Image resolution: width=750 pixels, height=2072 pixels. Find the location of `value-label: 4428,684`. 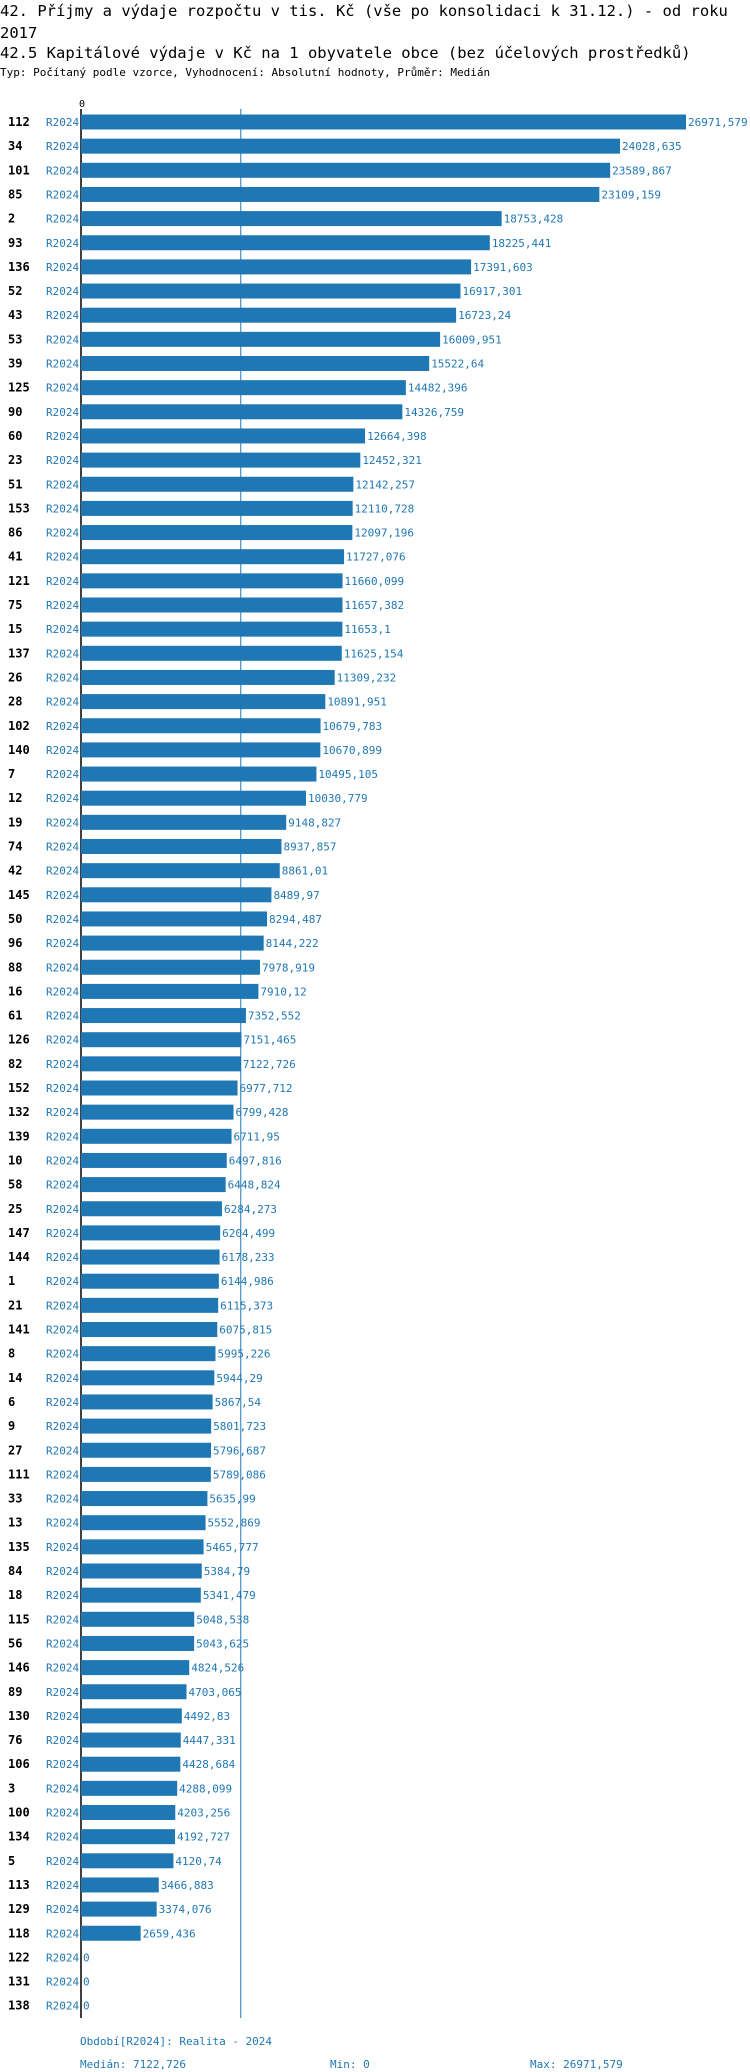

value-label: 4428,684 is located at coordinates (208, 1764).